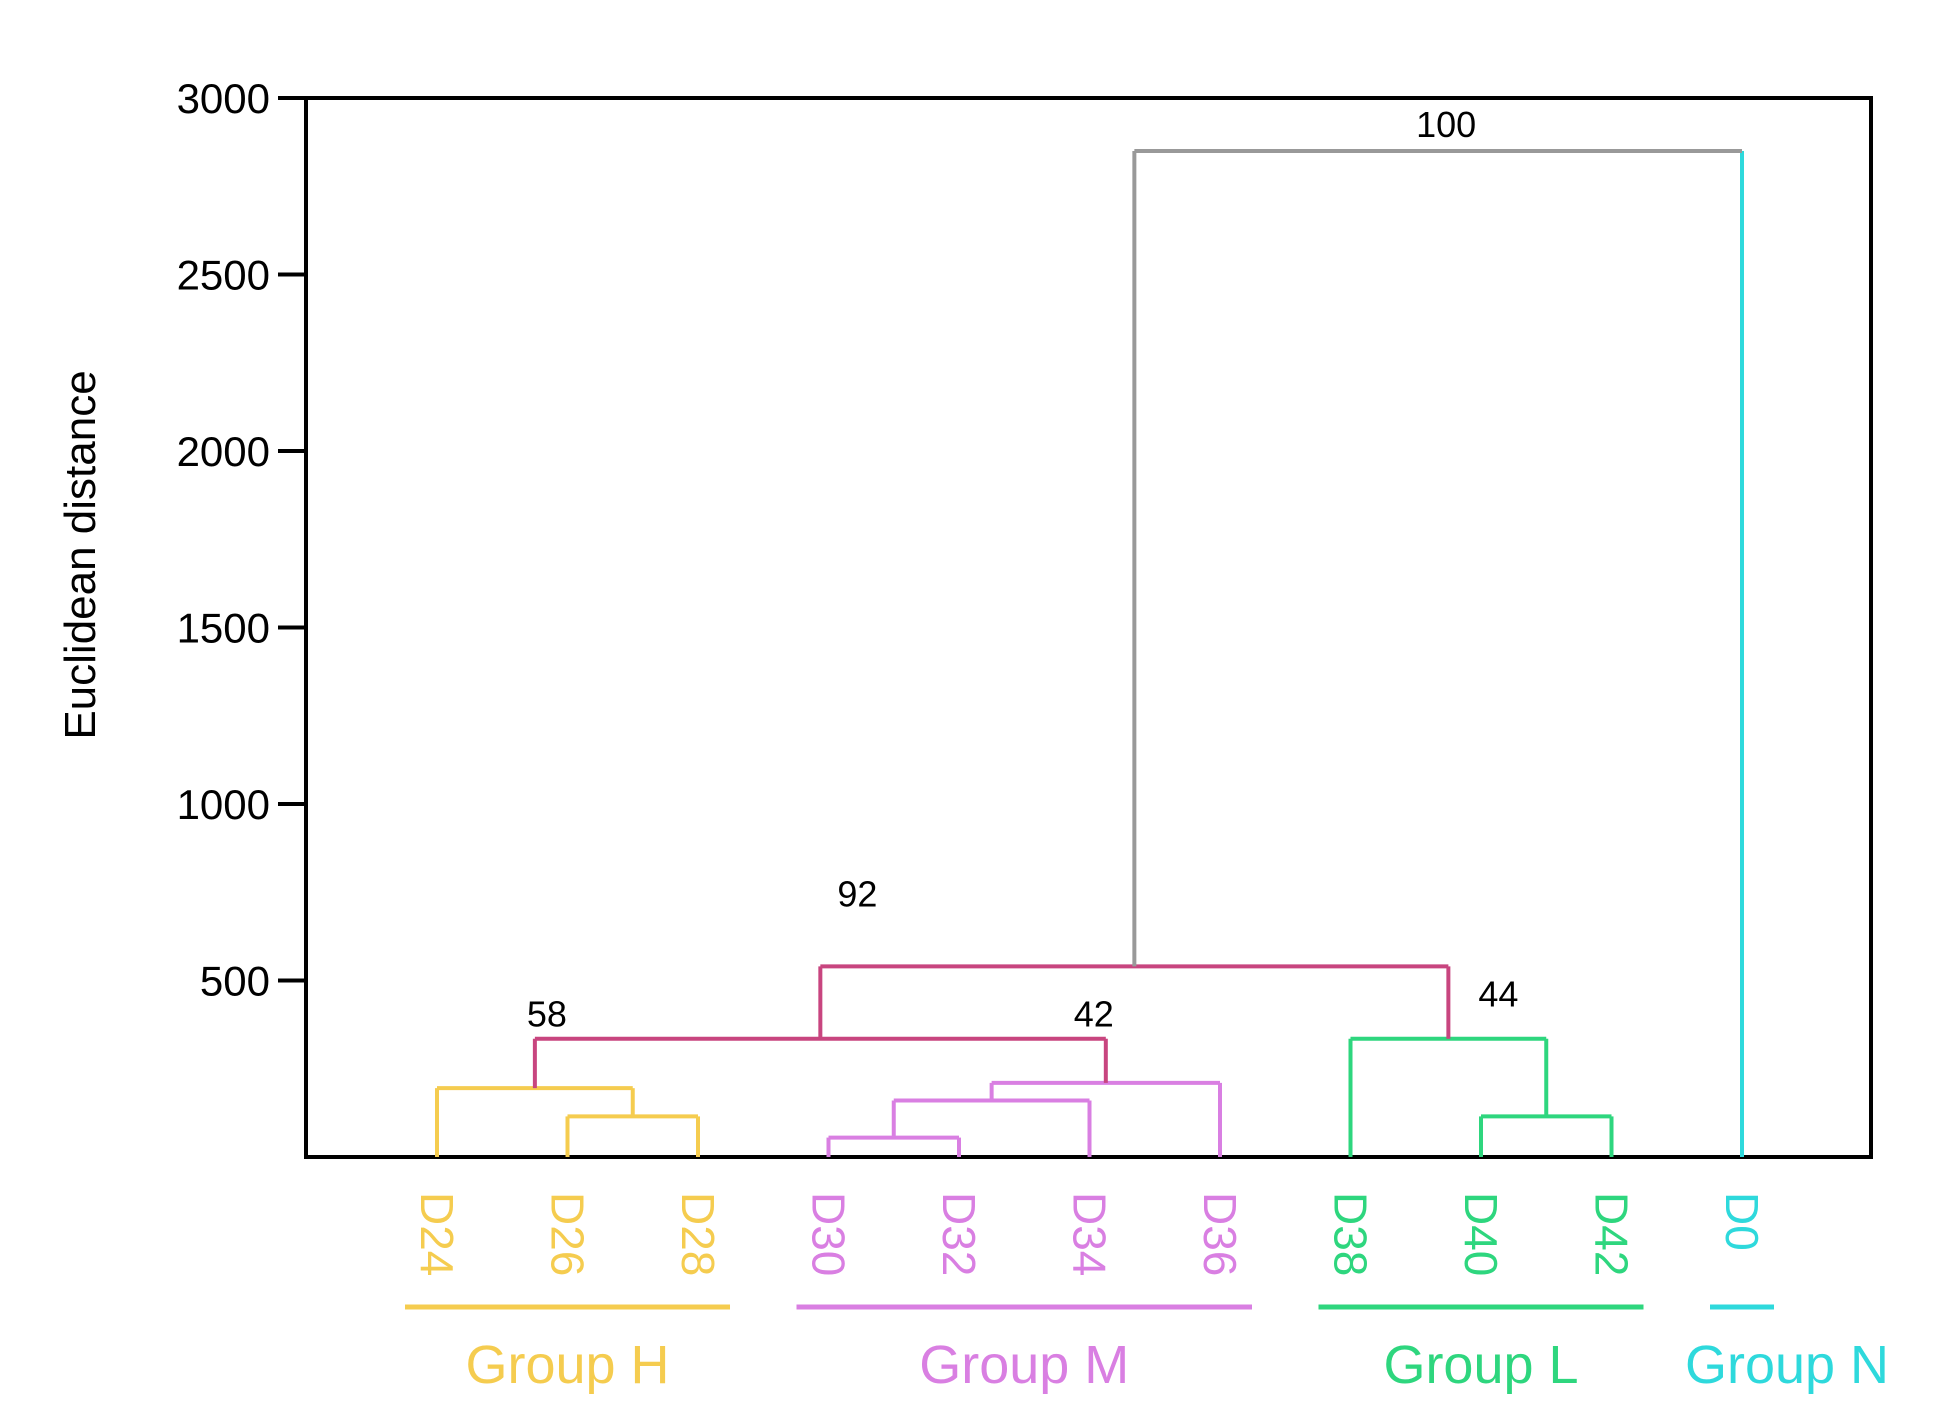 Image resolution: width=1935 pixels, height=1419 pixels. I want to click on y-tick-label-500: 500, so click(235, 981).